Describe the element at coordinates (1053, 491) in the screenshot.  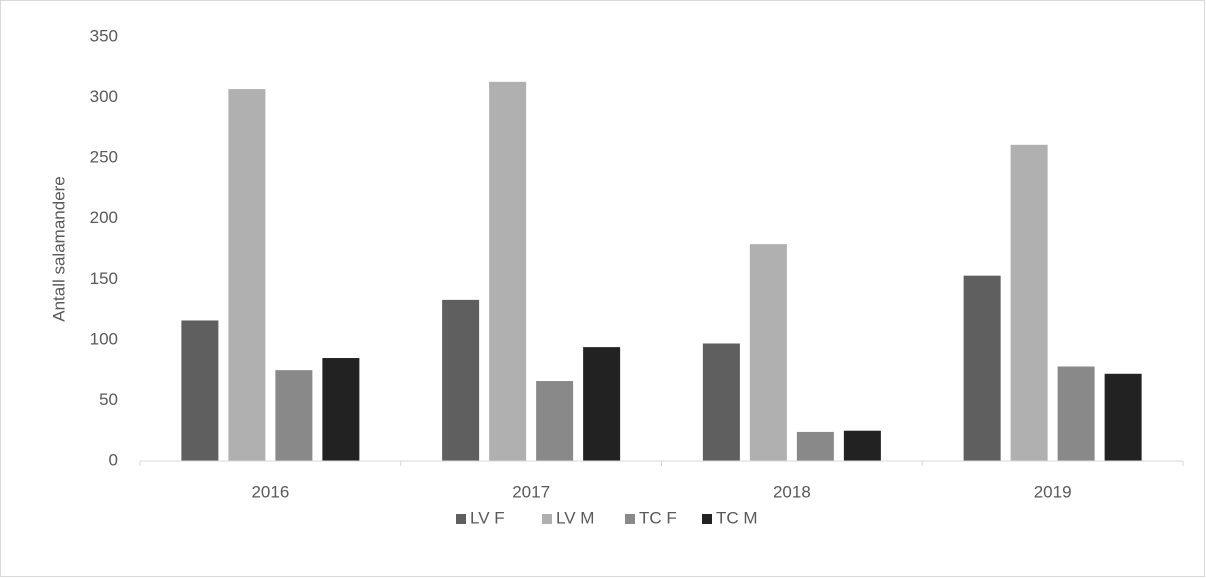
I see `x-tick-label: 2019` at that location.